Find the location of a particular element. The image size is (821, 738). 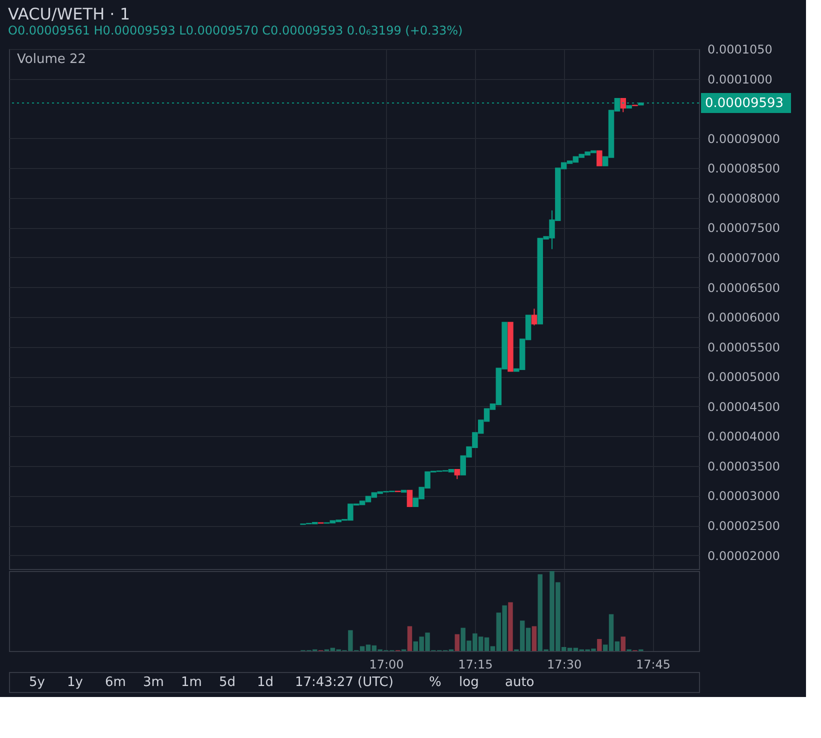

text: 1y is located at coordinates (75, 682).